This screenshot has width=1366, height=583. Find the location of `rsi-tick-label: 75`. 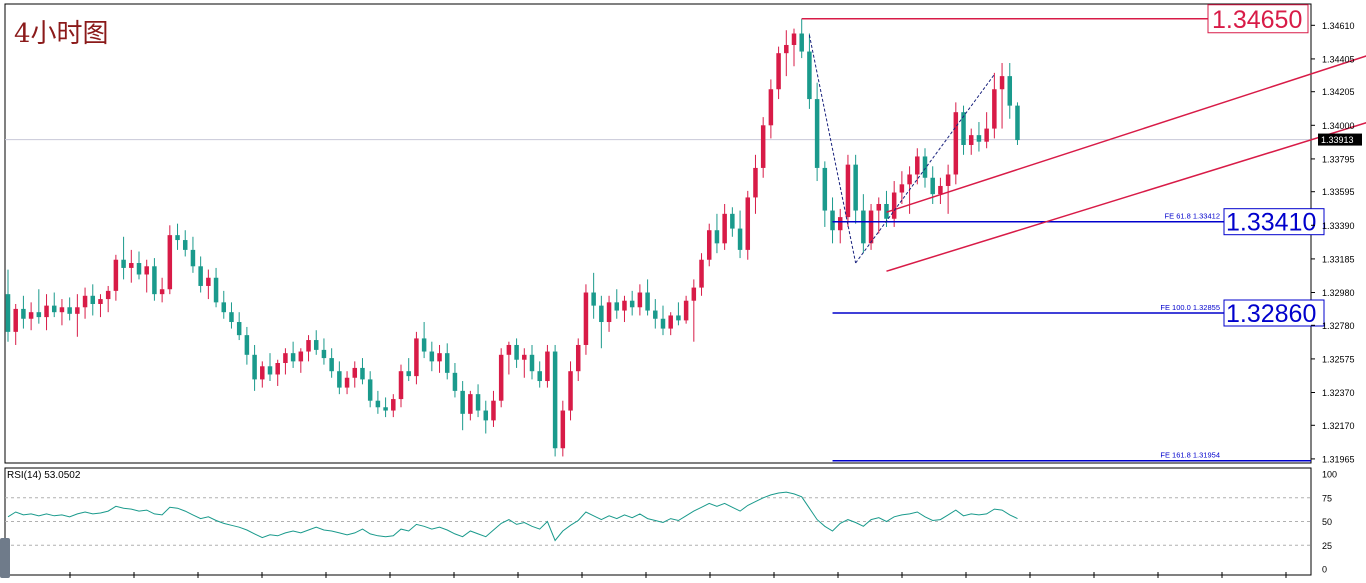

rsi-tick-label: 75 is located at coordinates (1327, 498).